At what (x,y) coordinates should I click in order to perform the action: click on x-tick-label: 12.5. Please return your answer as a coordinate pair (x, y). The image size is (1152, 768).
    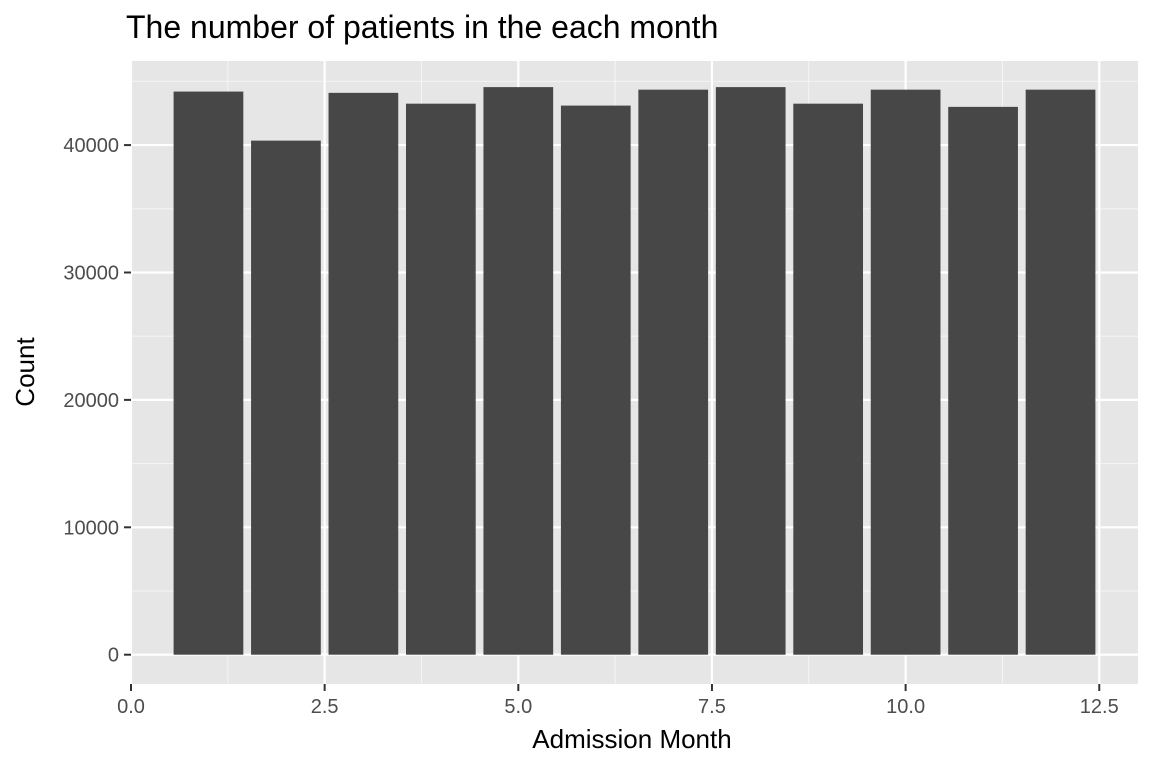
    Looking at the image, I should click on (1099, 707).